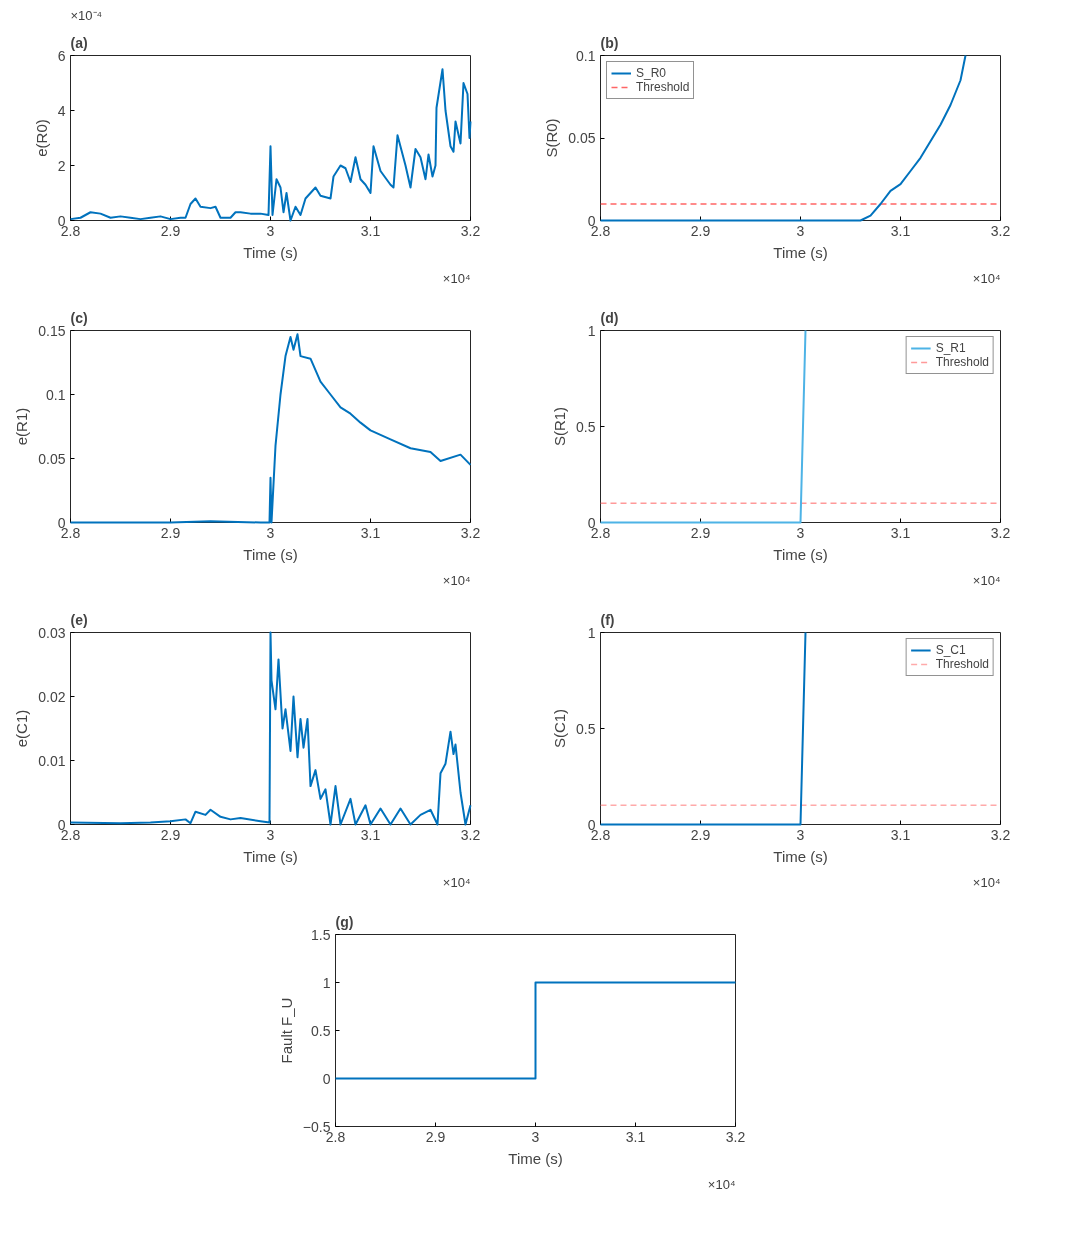  I want to click on y-axis-title: e(C1), so click(22, 728).